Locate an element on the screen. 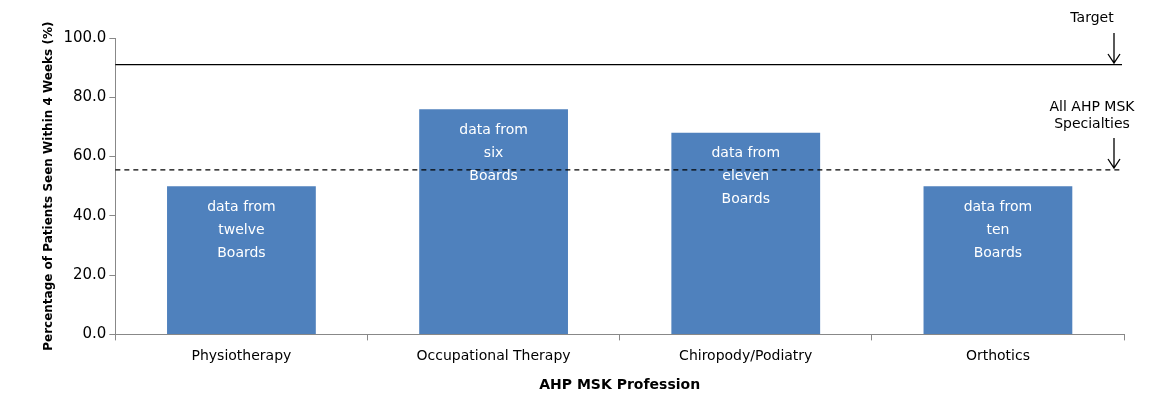  y-tick-label: 60.0 is located at coordinates (89, 155).